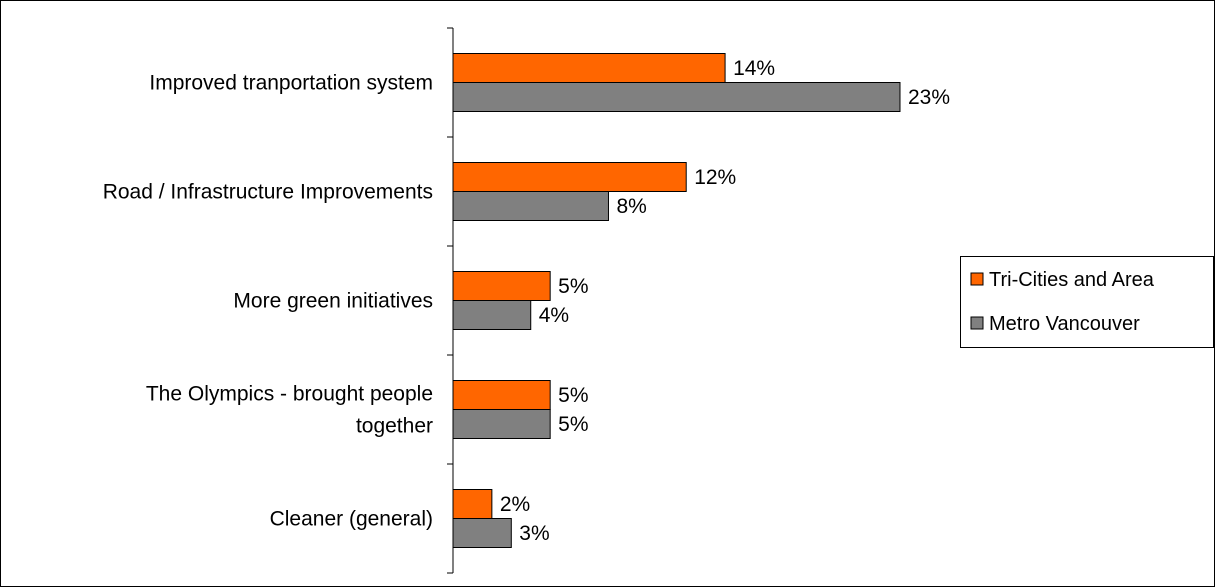 The image size is (1215, 587). Describe the element at coordinates (631, 206) in the screenshot. I see `data-label: 8%` at that location.